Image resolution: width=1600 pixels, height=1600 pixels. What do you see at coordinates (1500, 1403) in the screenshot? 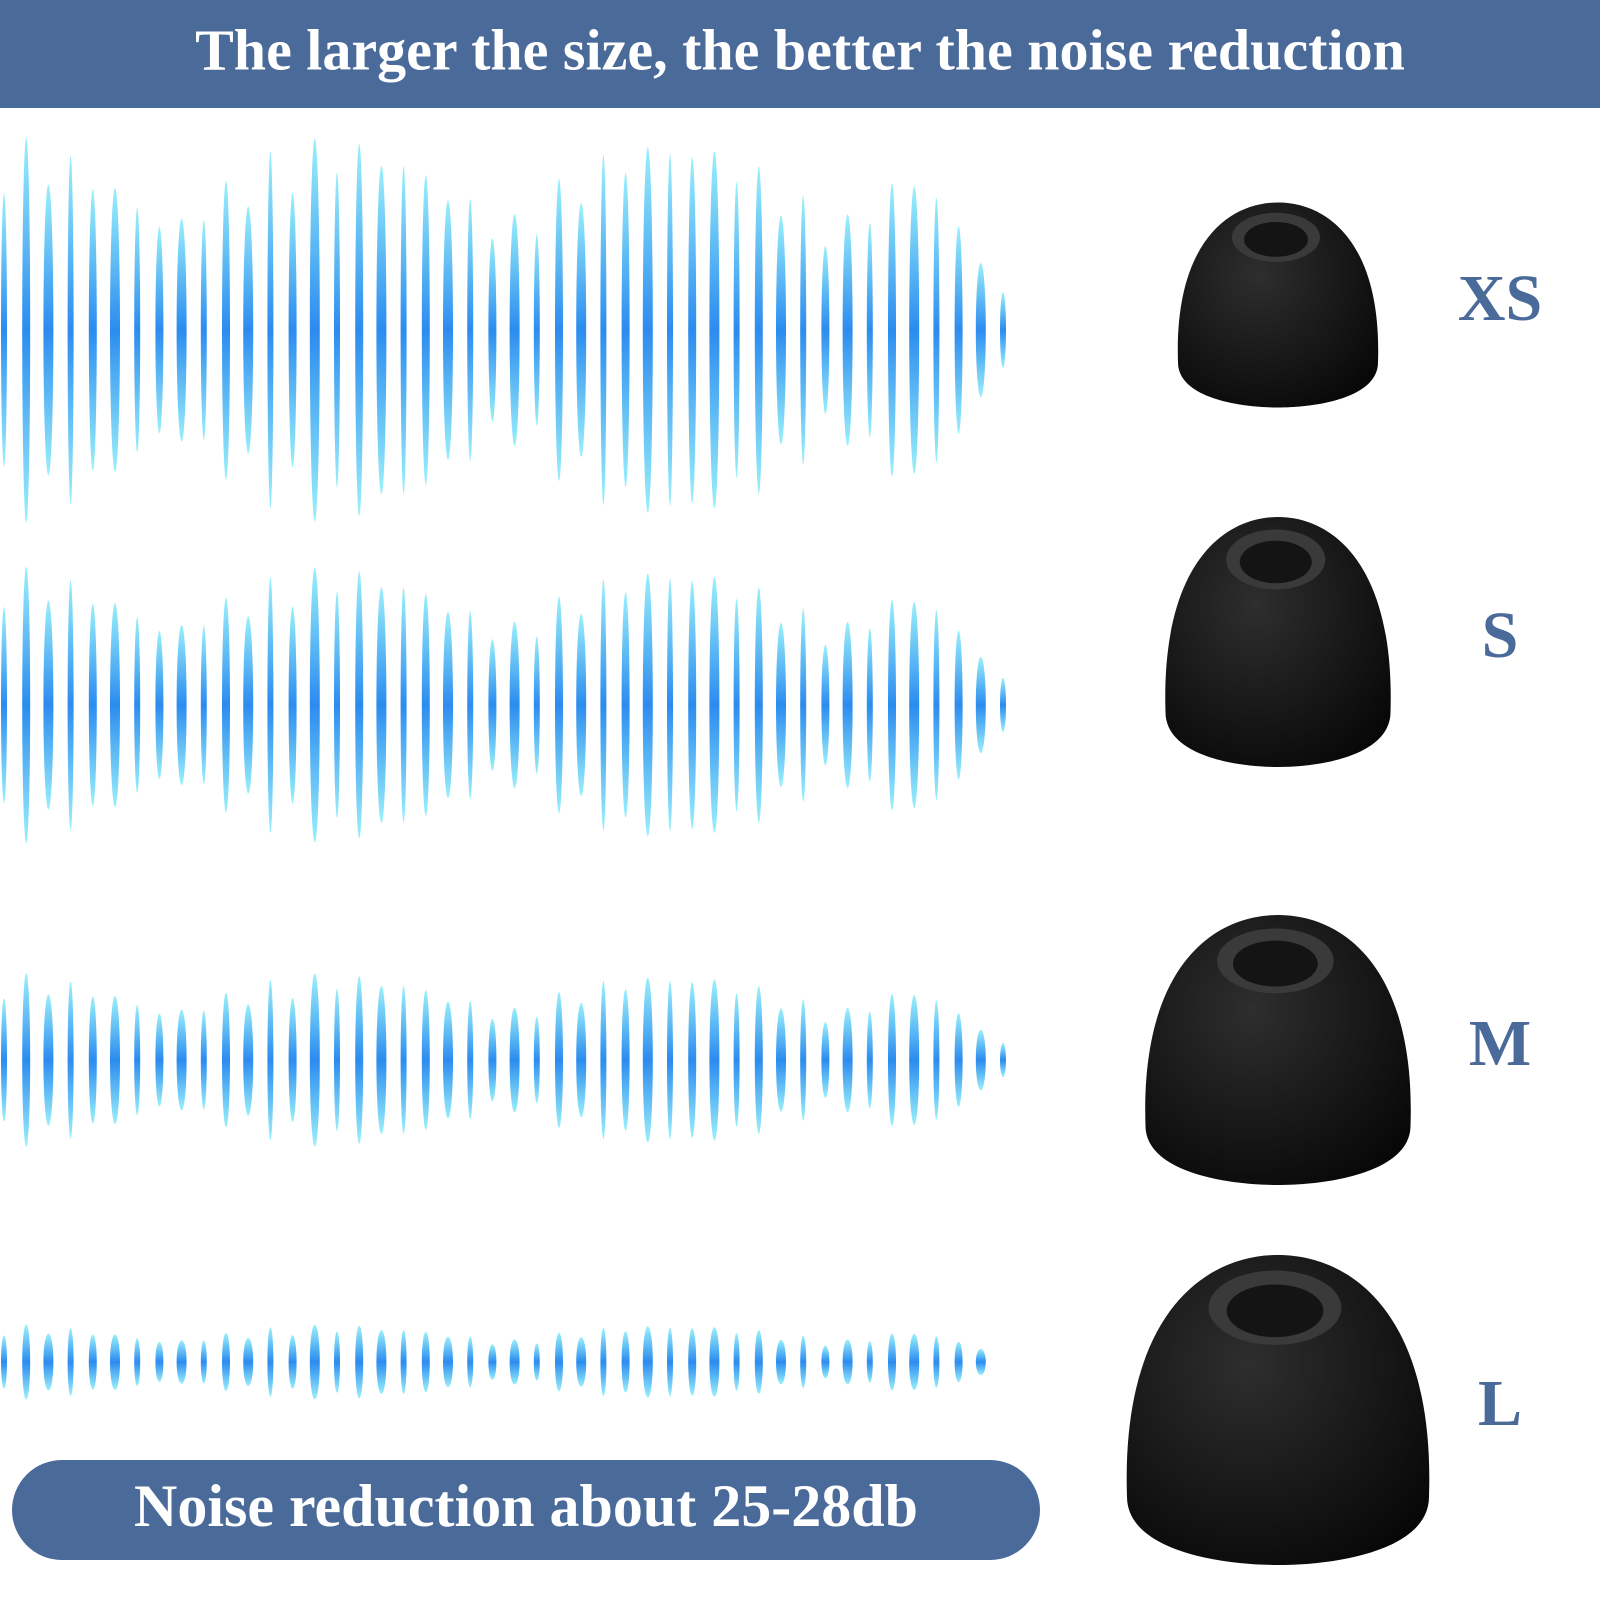
I see `size-label: L` at bounding box center [1500, 1403].